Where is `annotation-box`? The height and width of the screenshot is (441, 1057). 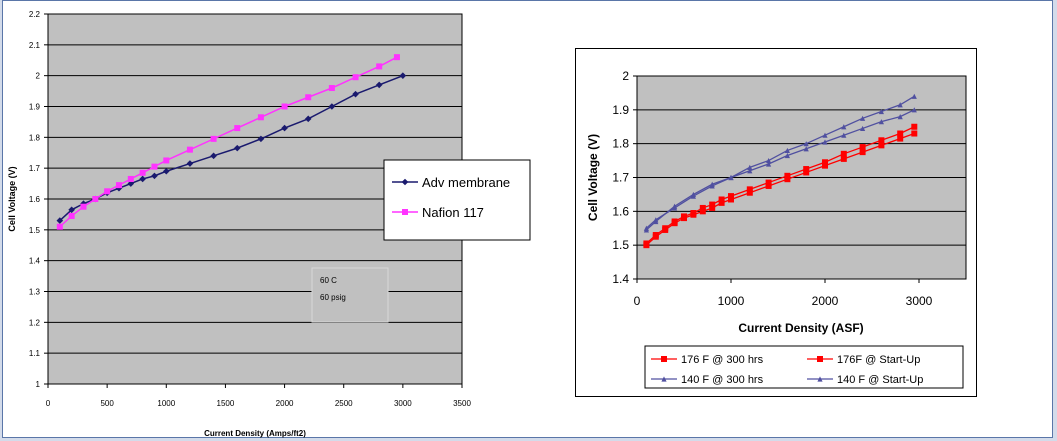 annotation-box is located at coordinates (350, 295).